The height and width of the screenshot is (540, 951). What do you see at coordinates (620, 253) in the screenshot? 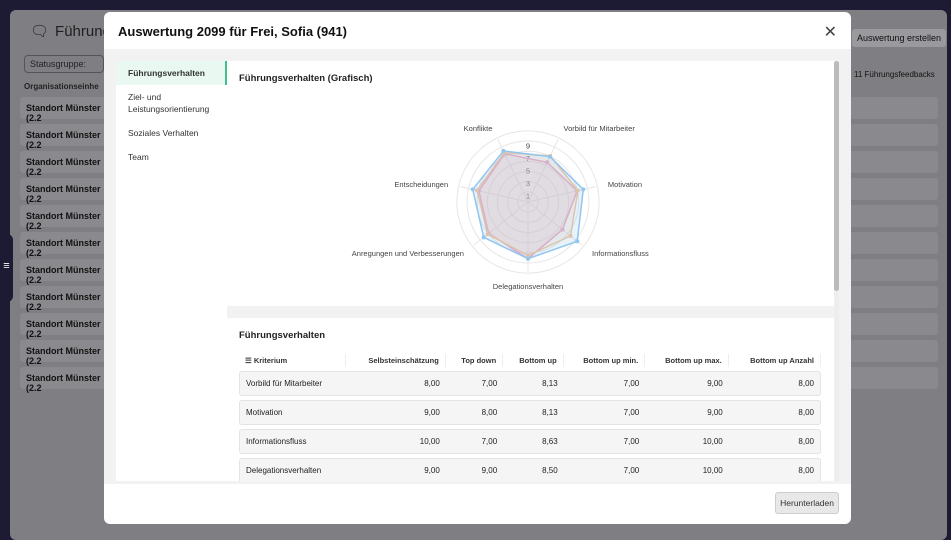
I see `axis-label: Informationsfluss` at bounding box center [620, 253].